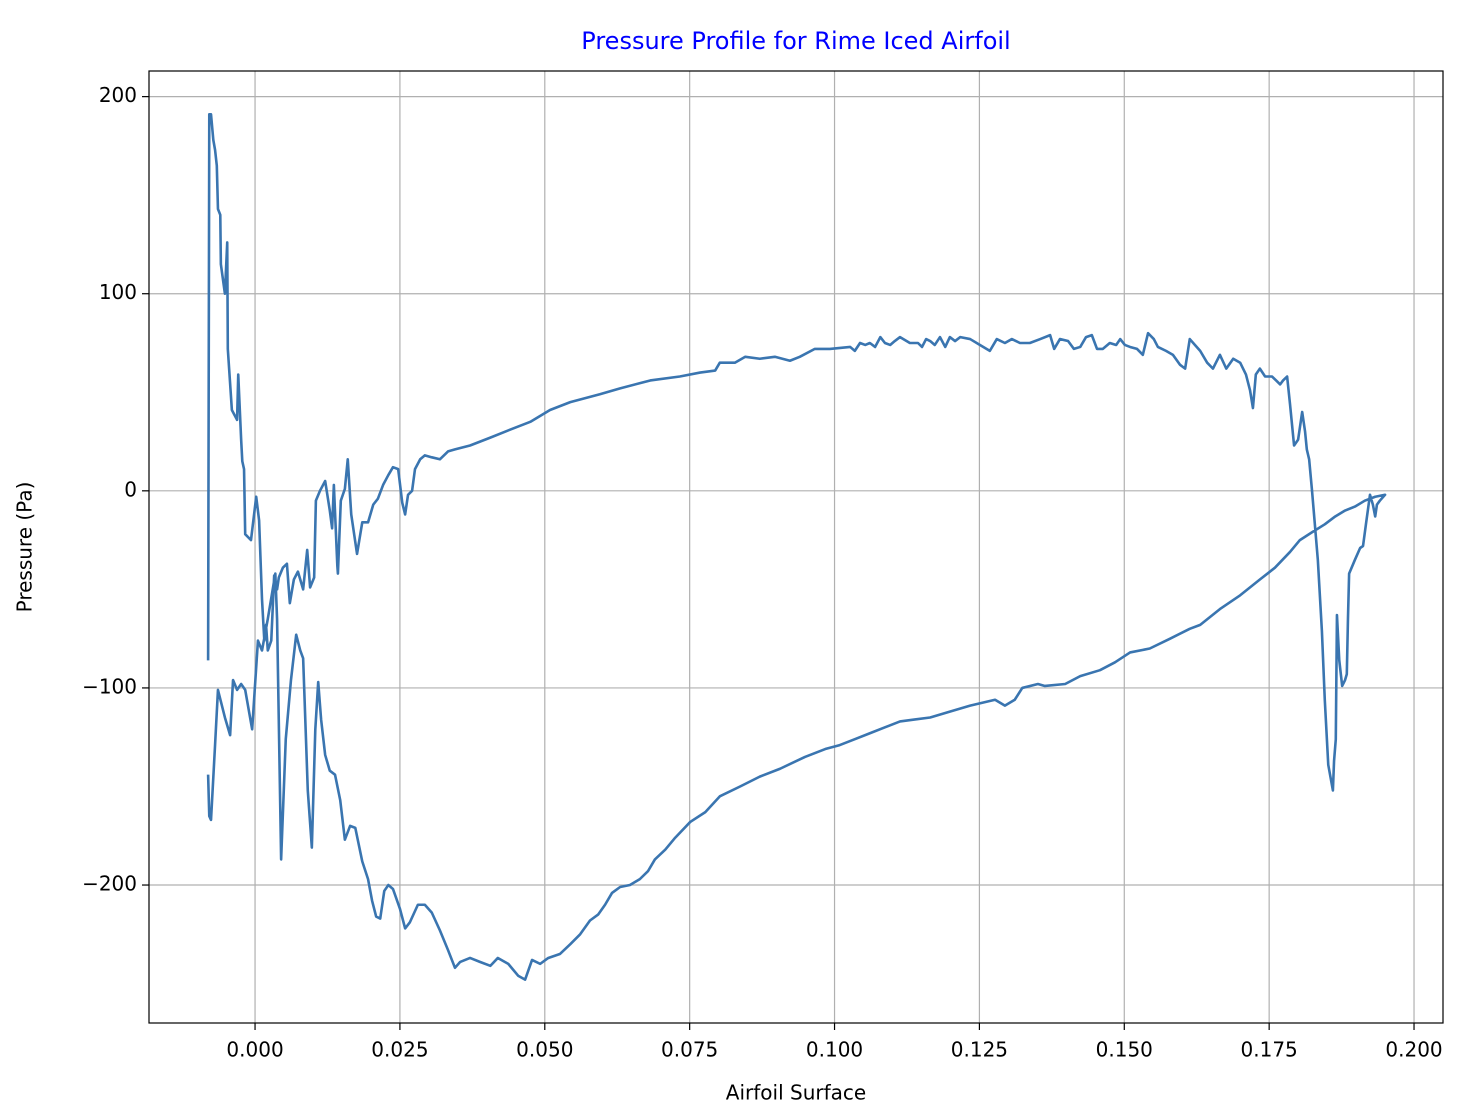  I want to click on x-tick-label: 0.075, so click(689, 1050).